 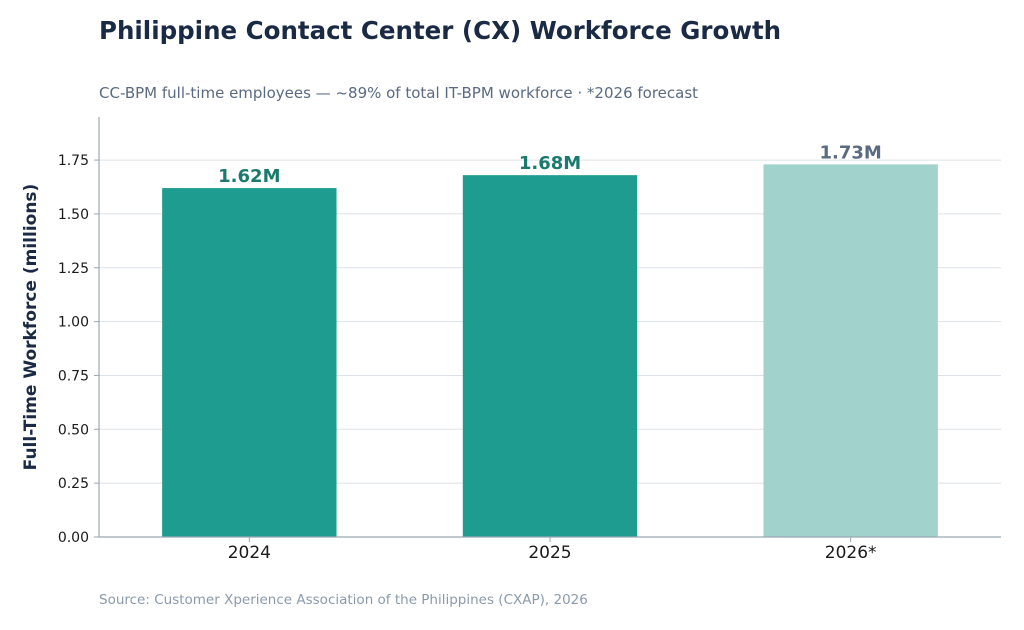 What do you see at coordinates (73, 161) in the screenshot?
I see `y-tick-label: 1.75` at bounding box center [73, 161].